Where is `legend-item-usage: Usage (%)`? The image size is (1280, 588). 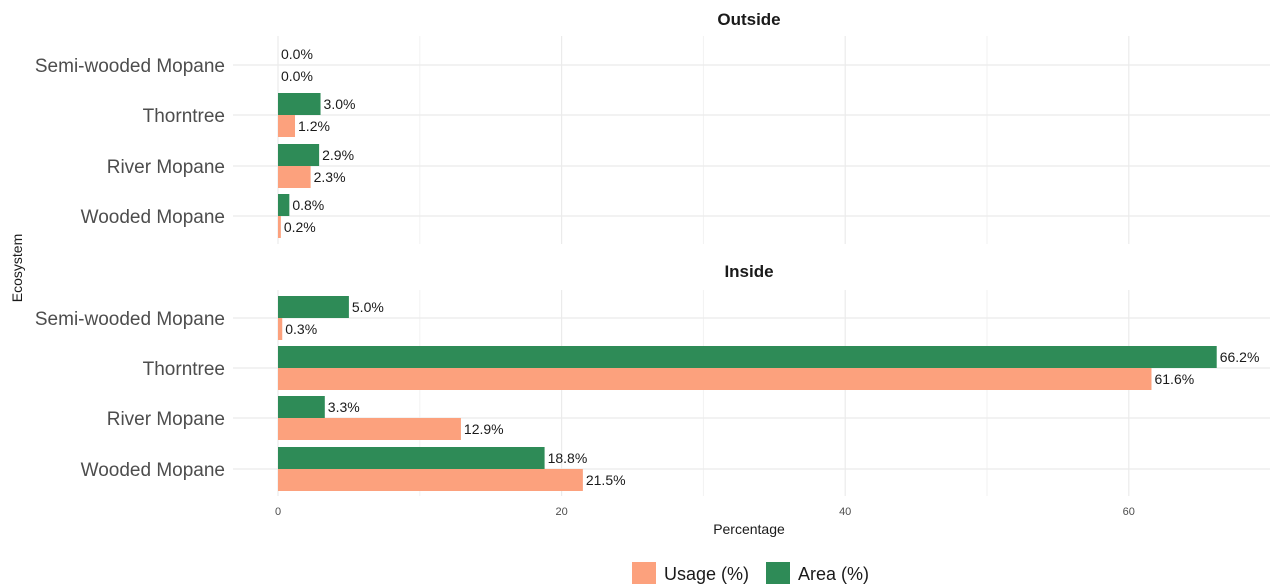
legend-item-usage: Usage (%) is located at coordinates (690, 573).